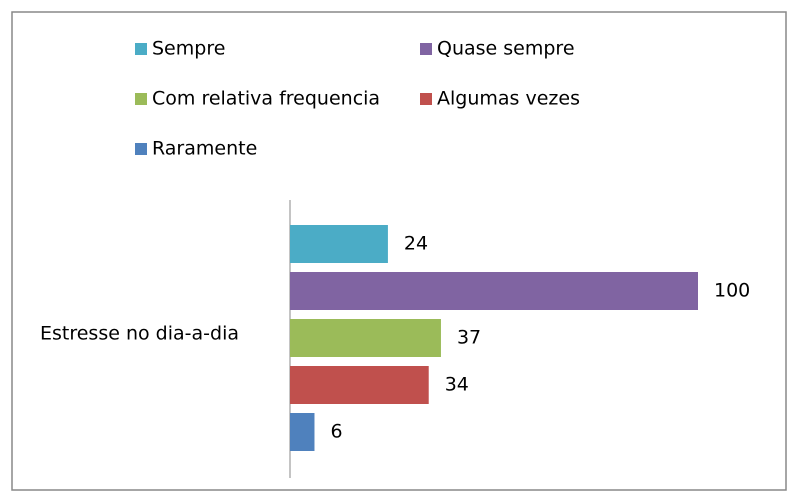 The height and width of the screenshot is (499, 795). What do you see at coordinates (416, 244) in the screenshot?
I see `data-label: 24` at bounding box center [416, 244].